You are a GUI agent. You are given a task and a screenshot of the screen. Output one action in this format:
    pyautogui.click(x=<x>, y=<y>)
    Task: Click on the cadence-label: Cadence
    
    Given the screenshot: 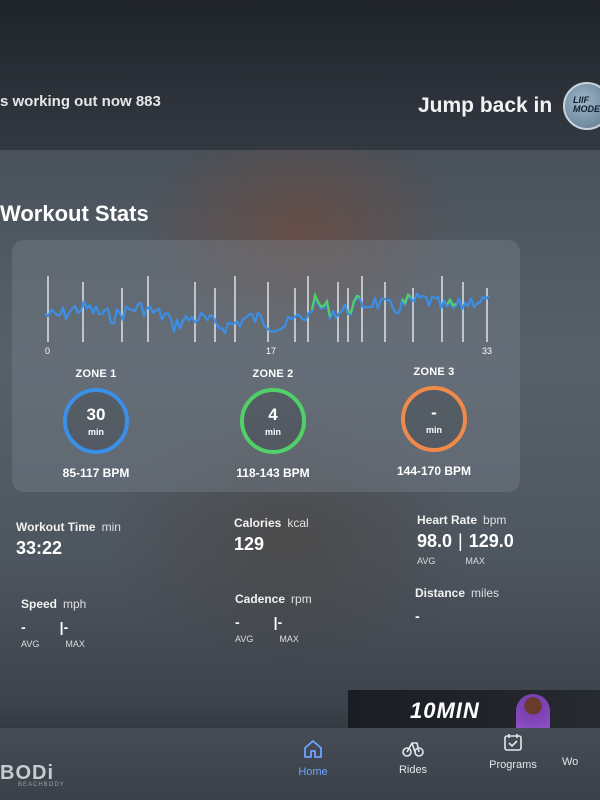 What is the action you would take?
    pyautogui.click(x=260, y=599)
    